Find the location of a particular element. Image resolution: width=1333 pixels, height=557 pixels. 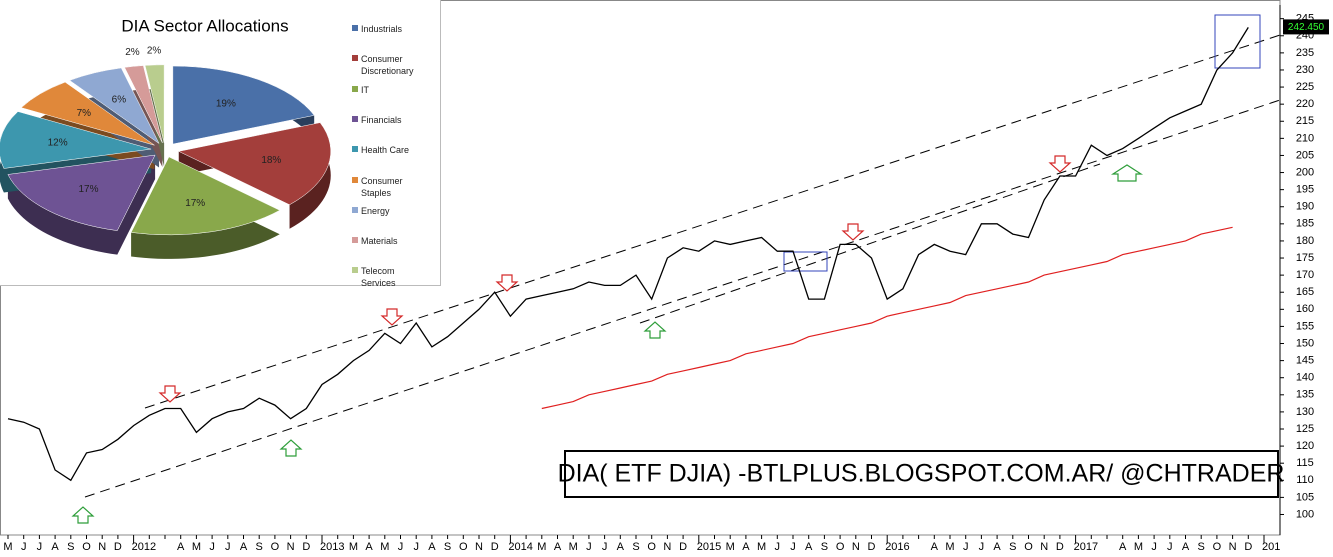

pie-value-label: 19% is located at coordinates (226, 104).